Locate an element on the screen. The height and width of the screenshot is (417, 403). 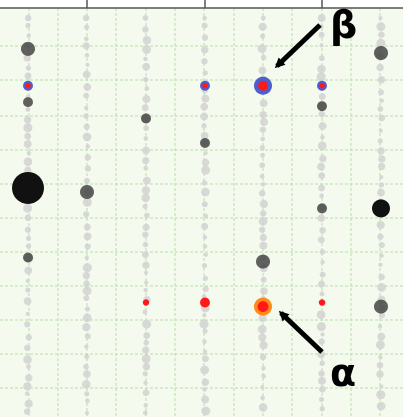
alpha-arrow is located at coordinates (301, 332).